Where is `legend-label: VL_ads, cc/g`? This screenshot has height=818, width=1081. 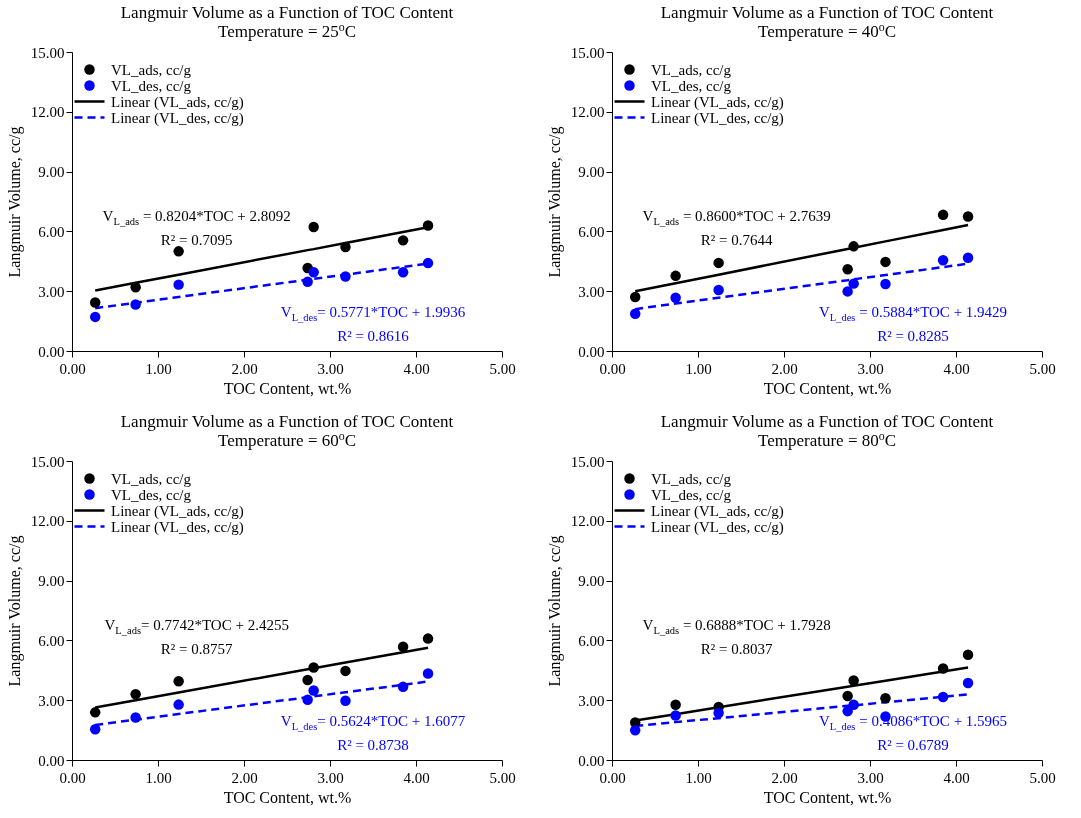 legend-label: VL_ads, cc/g is located at coordinates (691, 478).